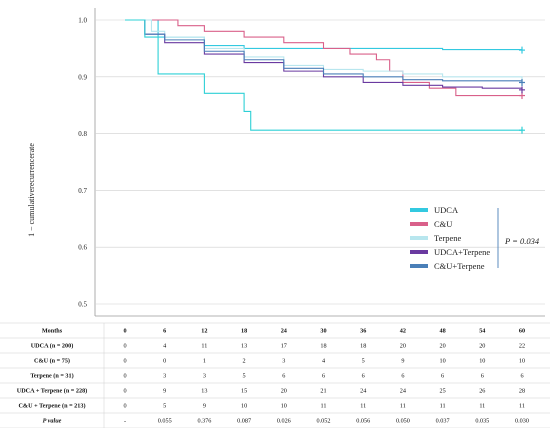 This screenshot has width=550, height=428. Describe the element at coordinates (450, 238) in the screenshot. I see `legend: UDCA C&U Terpene UDCA+Terpene C&U+Terpene` at that location.